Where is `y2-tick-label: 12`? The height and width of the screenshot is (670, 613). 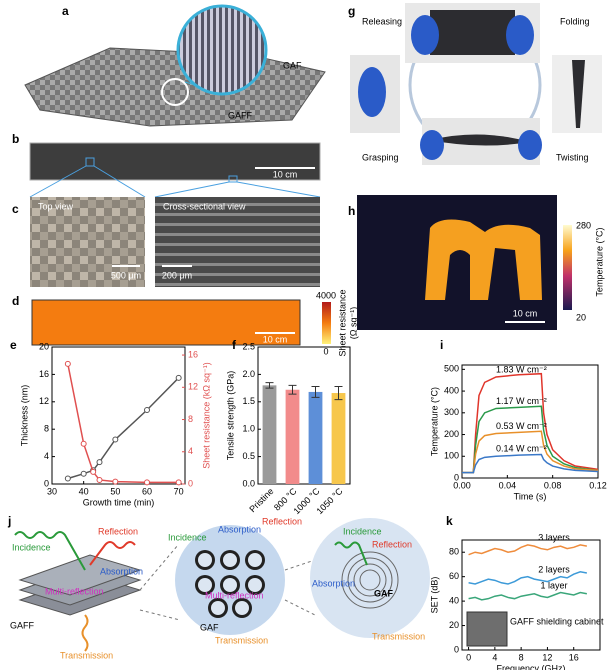
y2-tick-label: 12 is located at coordinates (193, 387).